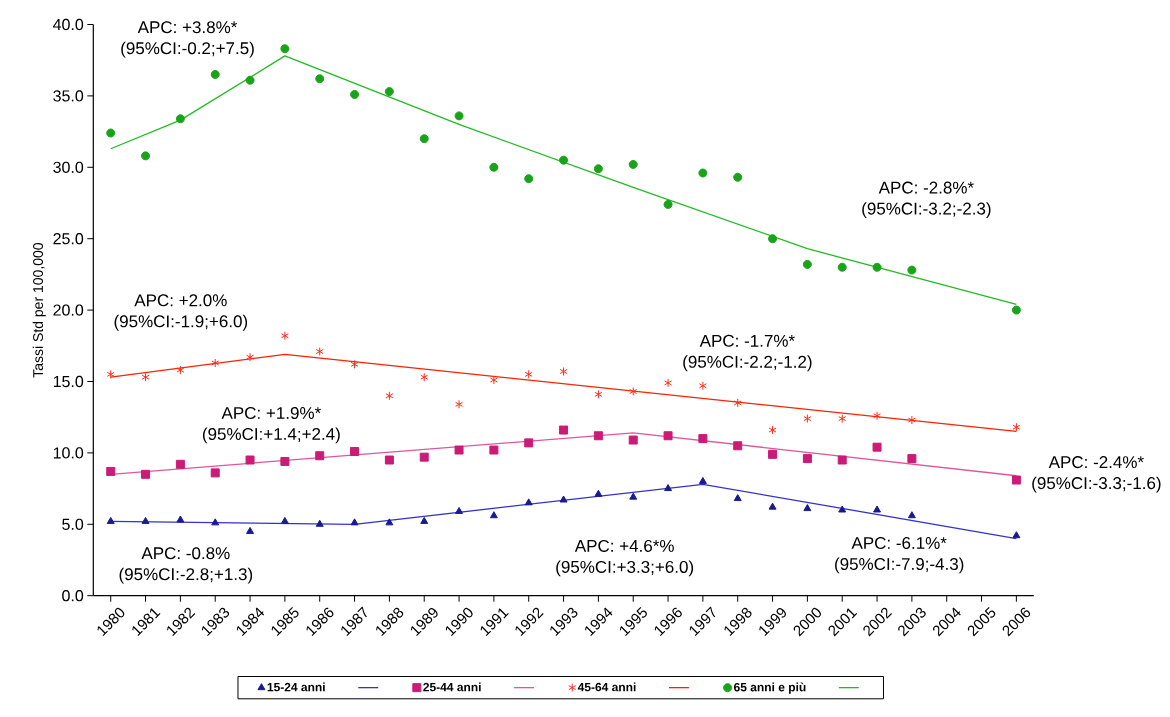 The image size is (1170, 717). Describe the element at coordinates (186, 565) in the screenshot. I see `annotation: APC: -0.8% (95%CI:-2.8;+1.3)` at that location.